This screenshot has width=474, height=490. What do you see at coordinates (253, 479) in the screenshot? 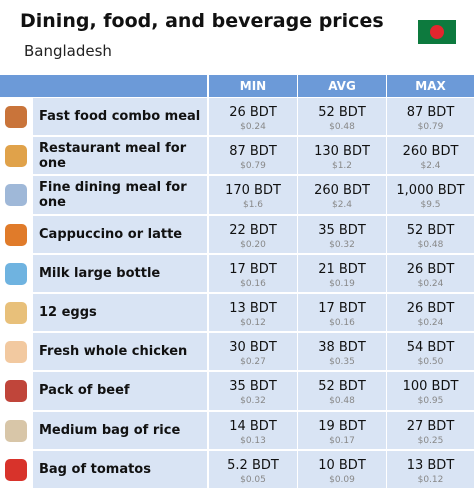
I see `price-usd: $0.05` at bounding box center [253, 479].